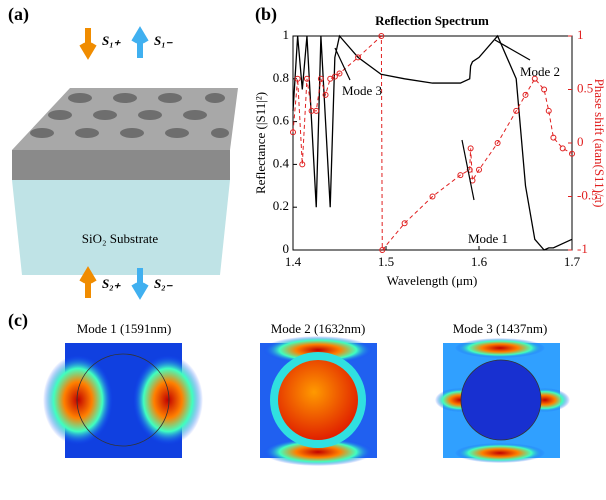  Describe the element at coordinates (18, 14) in the screenshot. I see `panel-label: (a)` at that location.